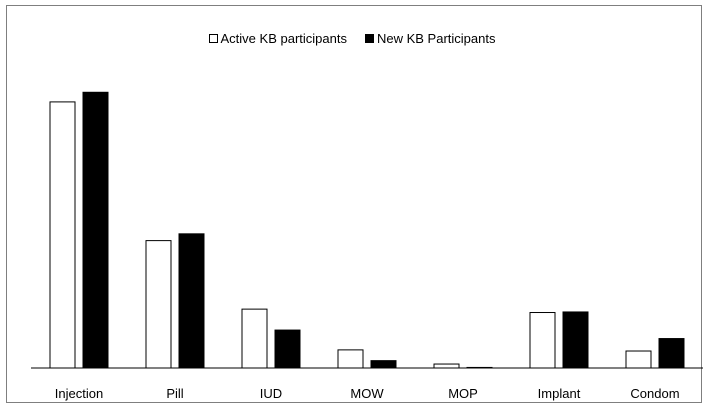 Image resolution: width=704 pixels, height=405 pixels. Describe the element at coordinates (542, 340) in the screenshot. I see `bar-active-implant` at that location.